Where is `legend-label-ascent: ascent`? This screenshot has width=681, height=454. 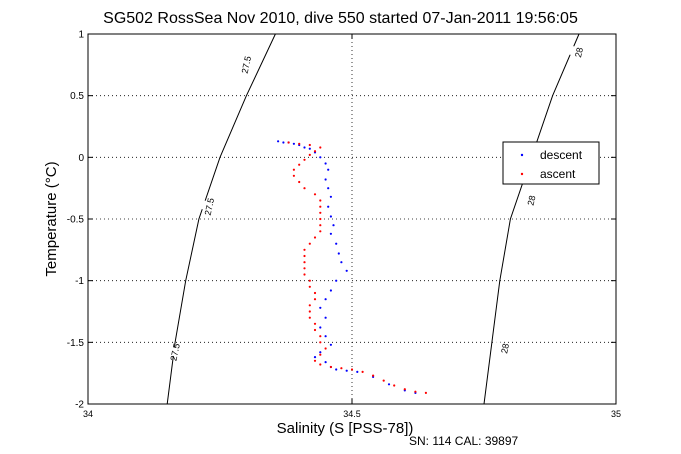
legend-label-ascent: ascent is located at coordinates (558, 174).